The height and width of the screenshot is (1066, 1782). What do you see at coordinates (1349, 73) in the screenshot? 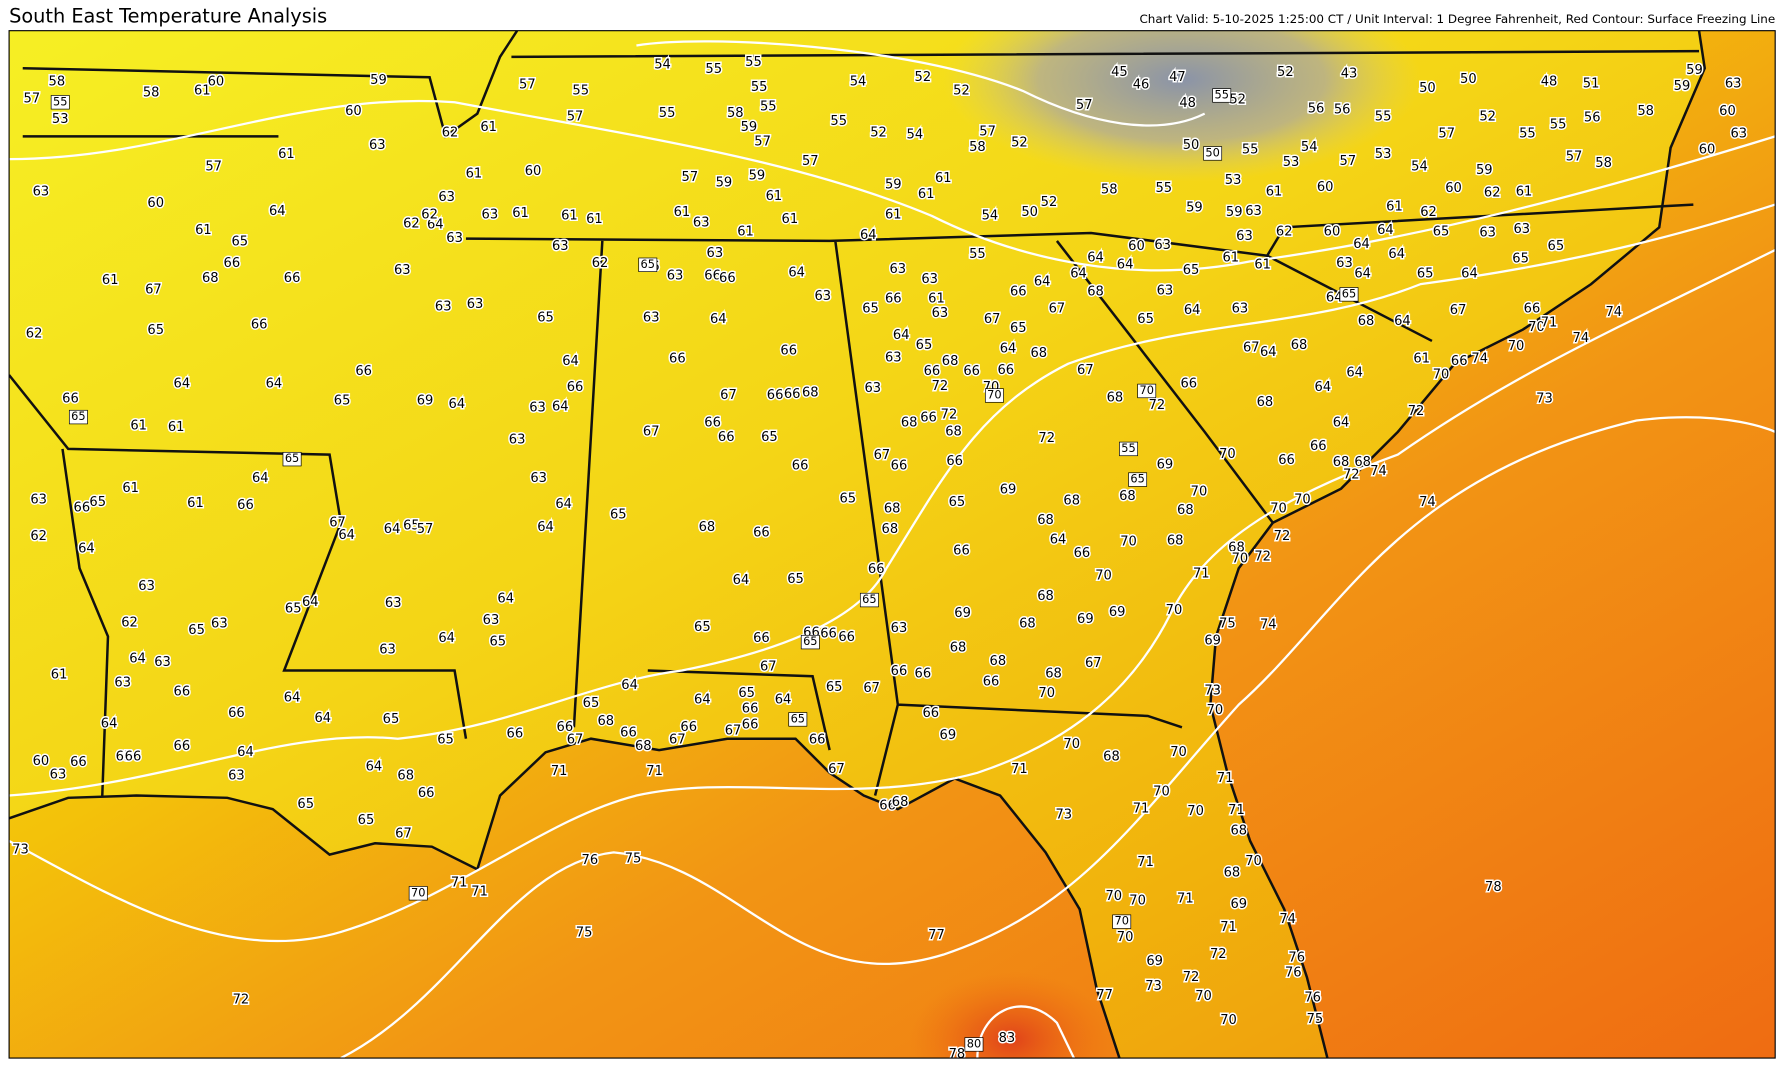
I see `station-temp: 43` at bounding box center [1349, 73].